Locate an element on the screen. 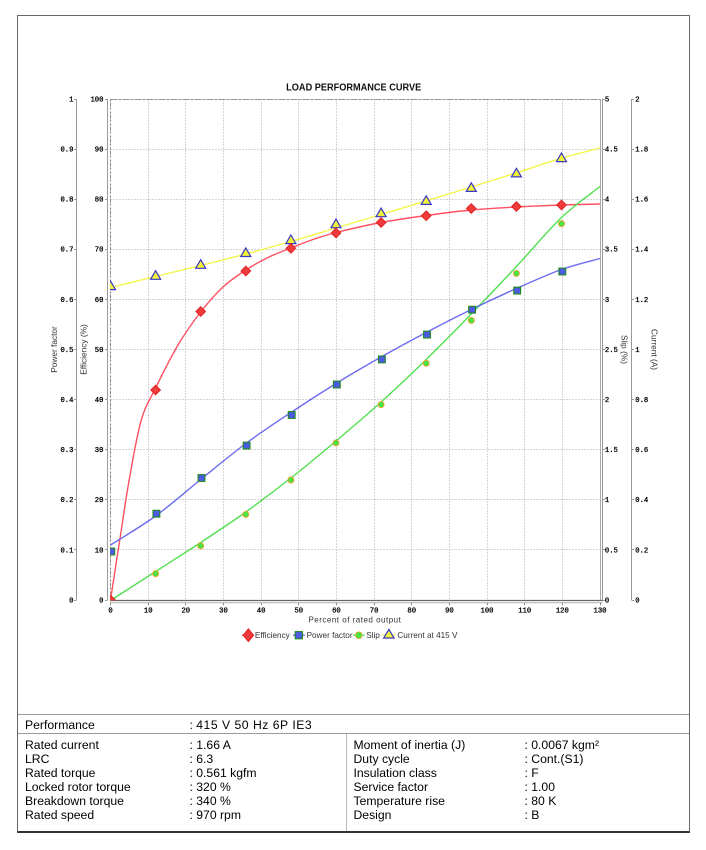  svg-text: Efficiency (%) is located at coordinates (84, 349).